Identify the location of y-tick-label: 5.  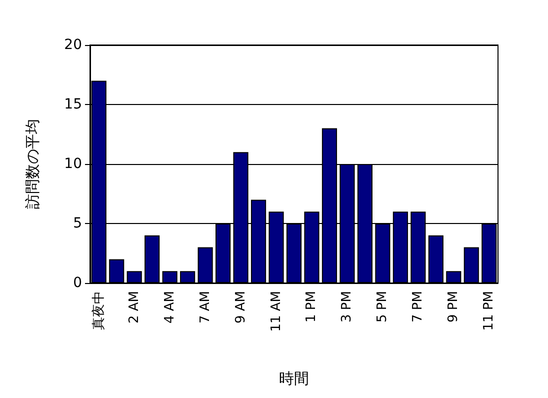
(77, 224).